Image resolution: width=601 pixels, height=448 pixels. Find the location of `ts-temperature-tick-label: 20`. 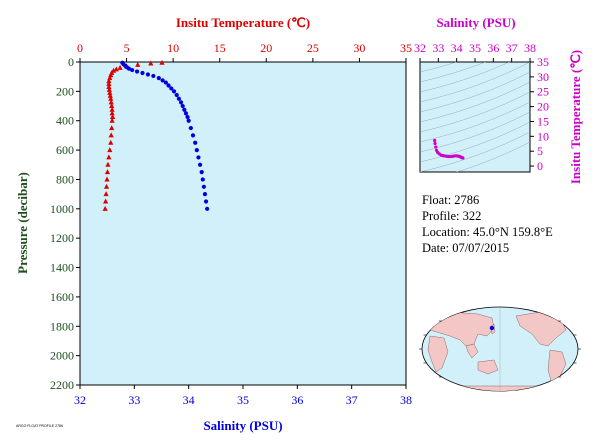

ts-temperature-tick-label: 20 is located at coordinates (543, 107).